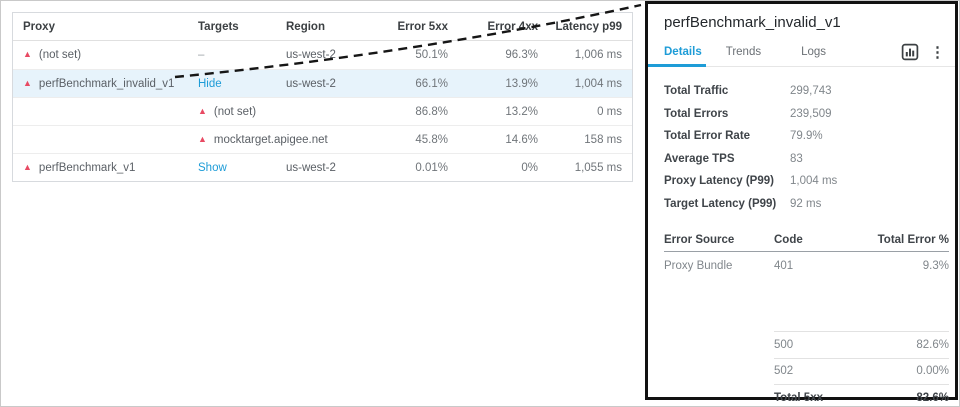  I want to click on tab-trends: Trends, so click(743, 52).